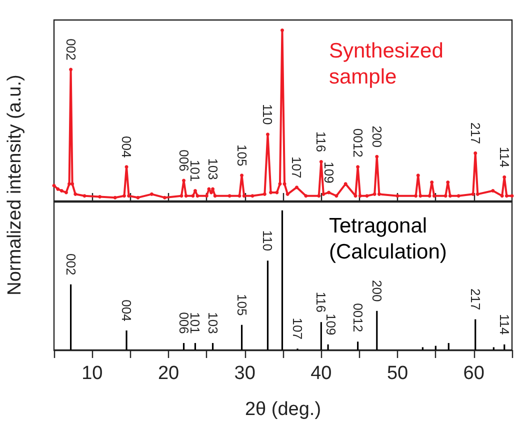  I want to click on y-axis-title: Normalized intensity (a.u.), so click(15, 185).